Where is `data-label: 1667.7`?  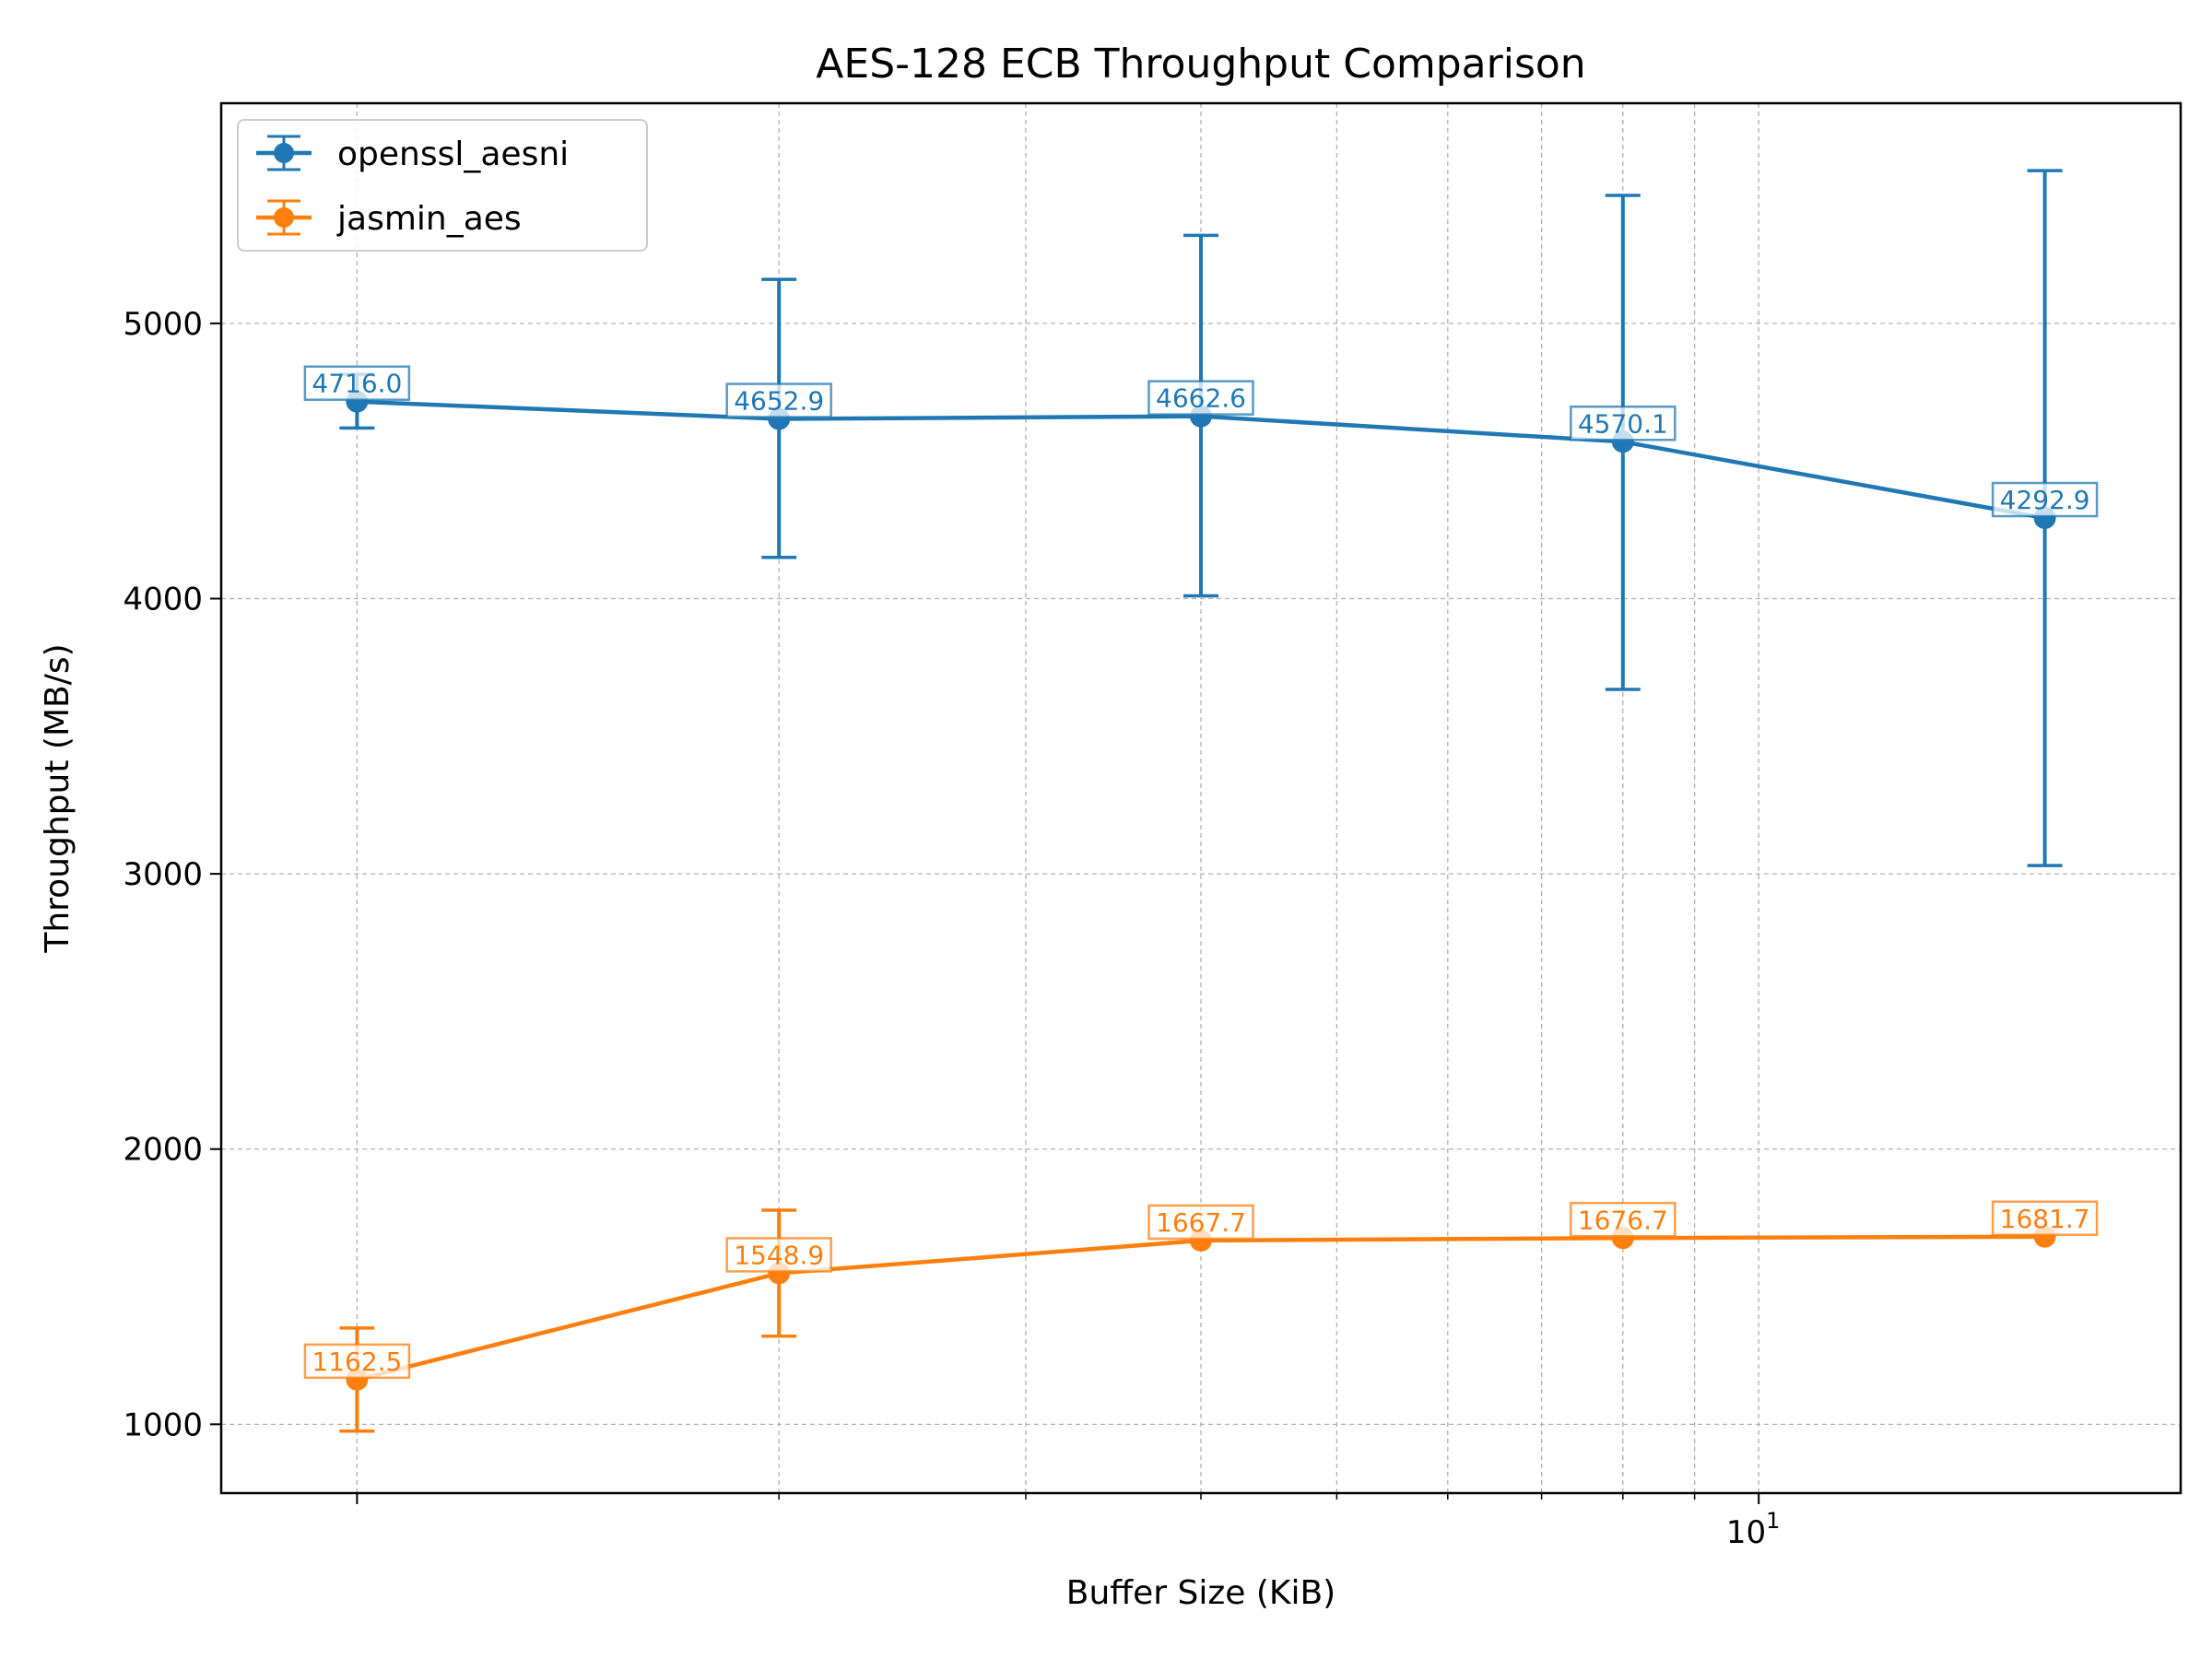
data-label: 1667.7 is located at coordinates (1201, 1222).